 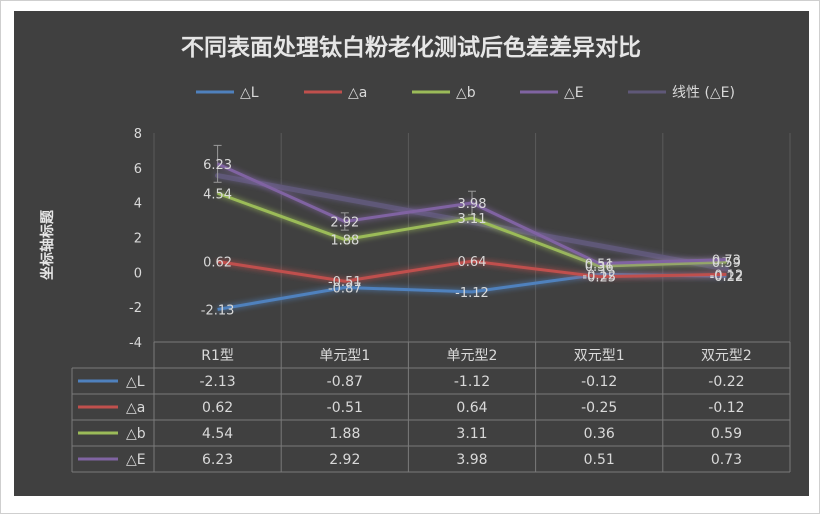 I want to click on legend: △L △a △b △E 线性 (△E), so click(x=465, y=93).